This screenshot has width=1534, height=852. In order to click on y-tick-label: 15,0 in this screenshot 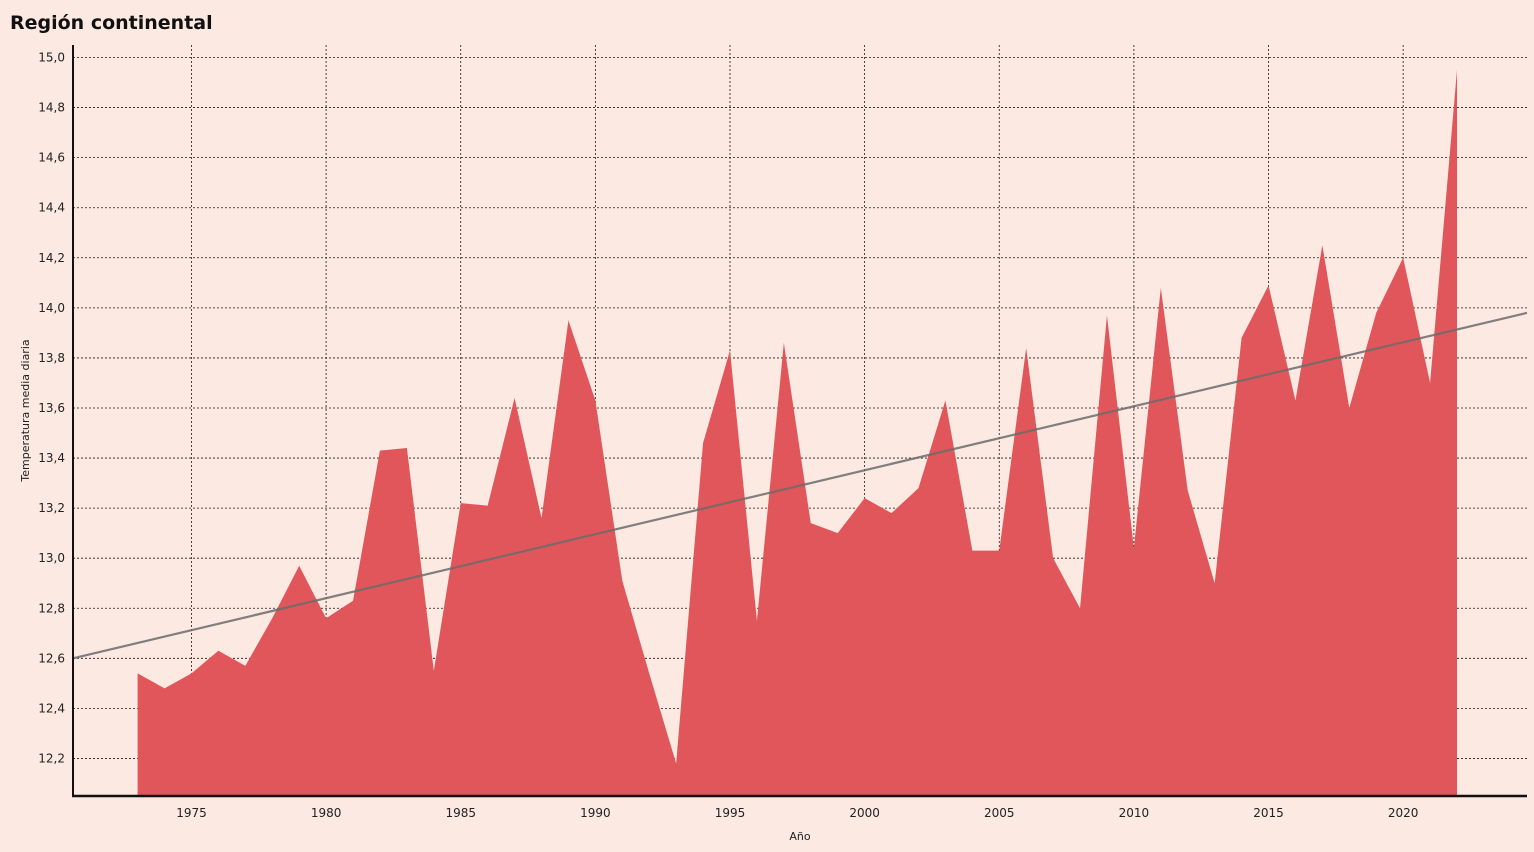, I will do `click(51, 58)`.